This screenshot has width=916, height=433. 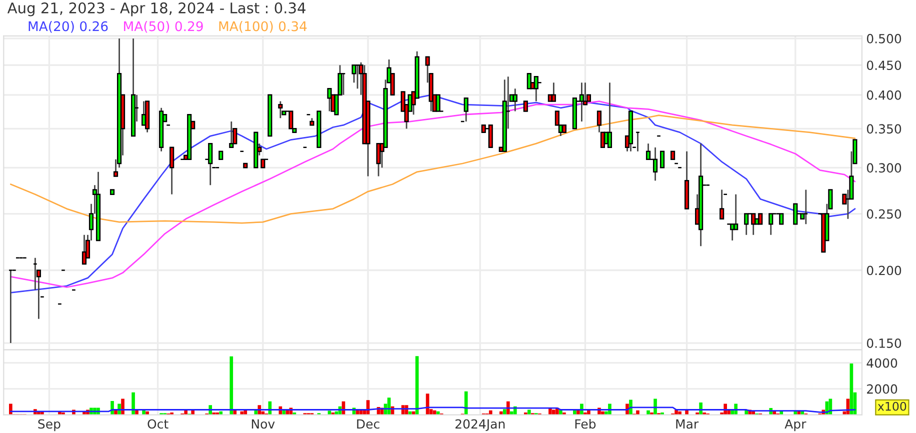 What do you see at coordinates (687, 424) in the screenshot?
I see `x-tick-label: Mar` at bounding box center [687, 424].